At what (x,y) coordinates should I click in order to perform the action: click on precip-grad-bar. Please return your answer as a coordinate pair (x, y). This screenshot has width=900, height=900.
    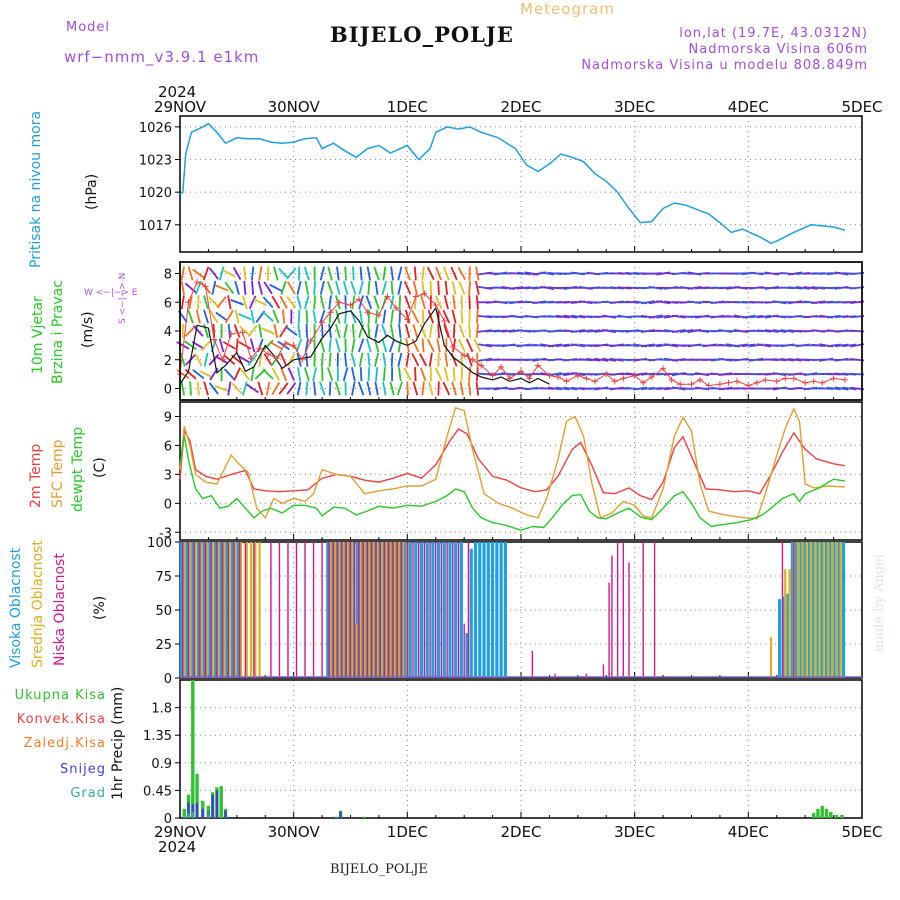
    Looking at the image, I should click on (336, 817).